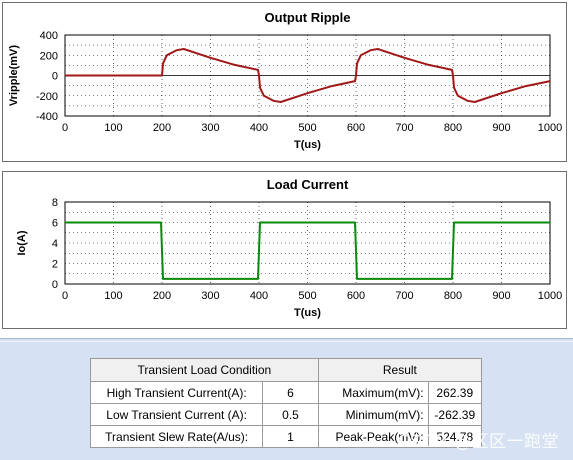  I want to click on transient-load-condition-header: Transient Load Condition, so click(204, 370).